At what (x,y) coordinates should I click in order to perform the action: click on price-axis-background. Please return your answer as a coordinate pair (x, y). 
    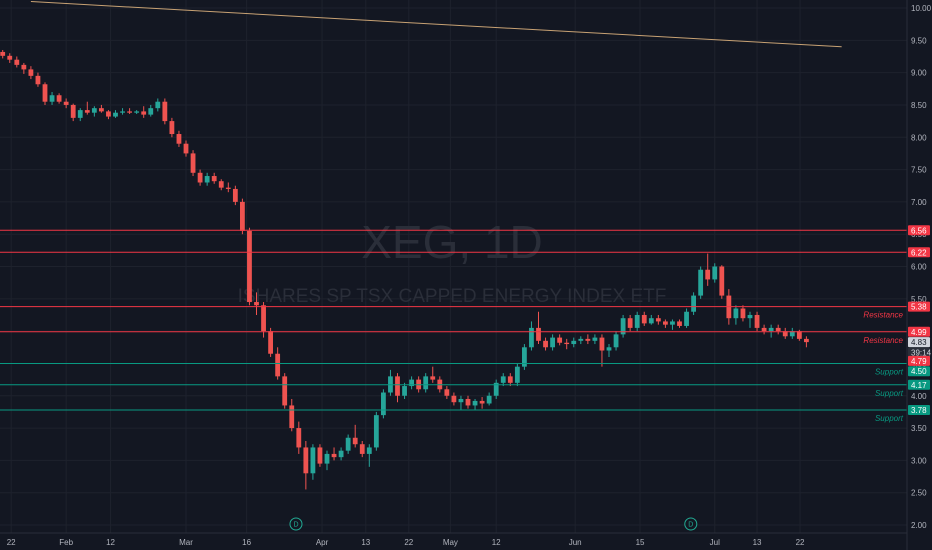
    Looking at the image, I should click on (919, 275).